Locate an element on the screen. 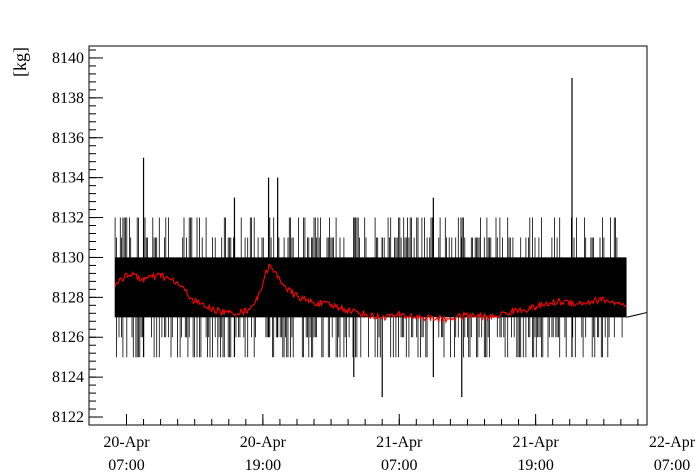 The image size is (696, 474). y-tick-label: 8130 is located at coordinates (68, 257).